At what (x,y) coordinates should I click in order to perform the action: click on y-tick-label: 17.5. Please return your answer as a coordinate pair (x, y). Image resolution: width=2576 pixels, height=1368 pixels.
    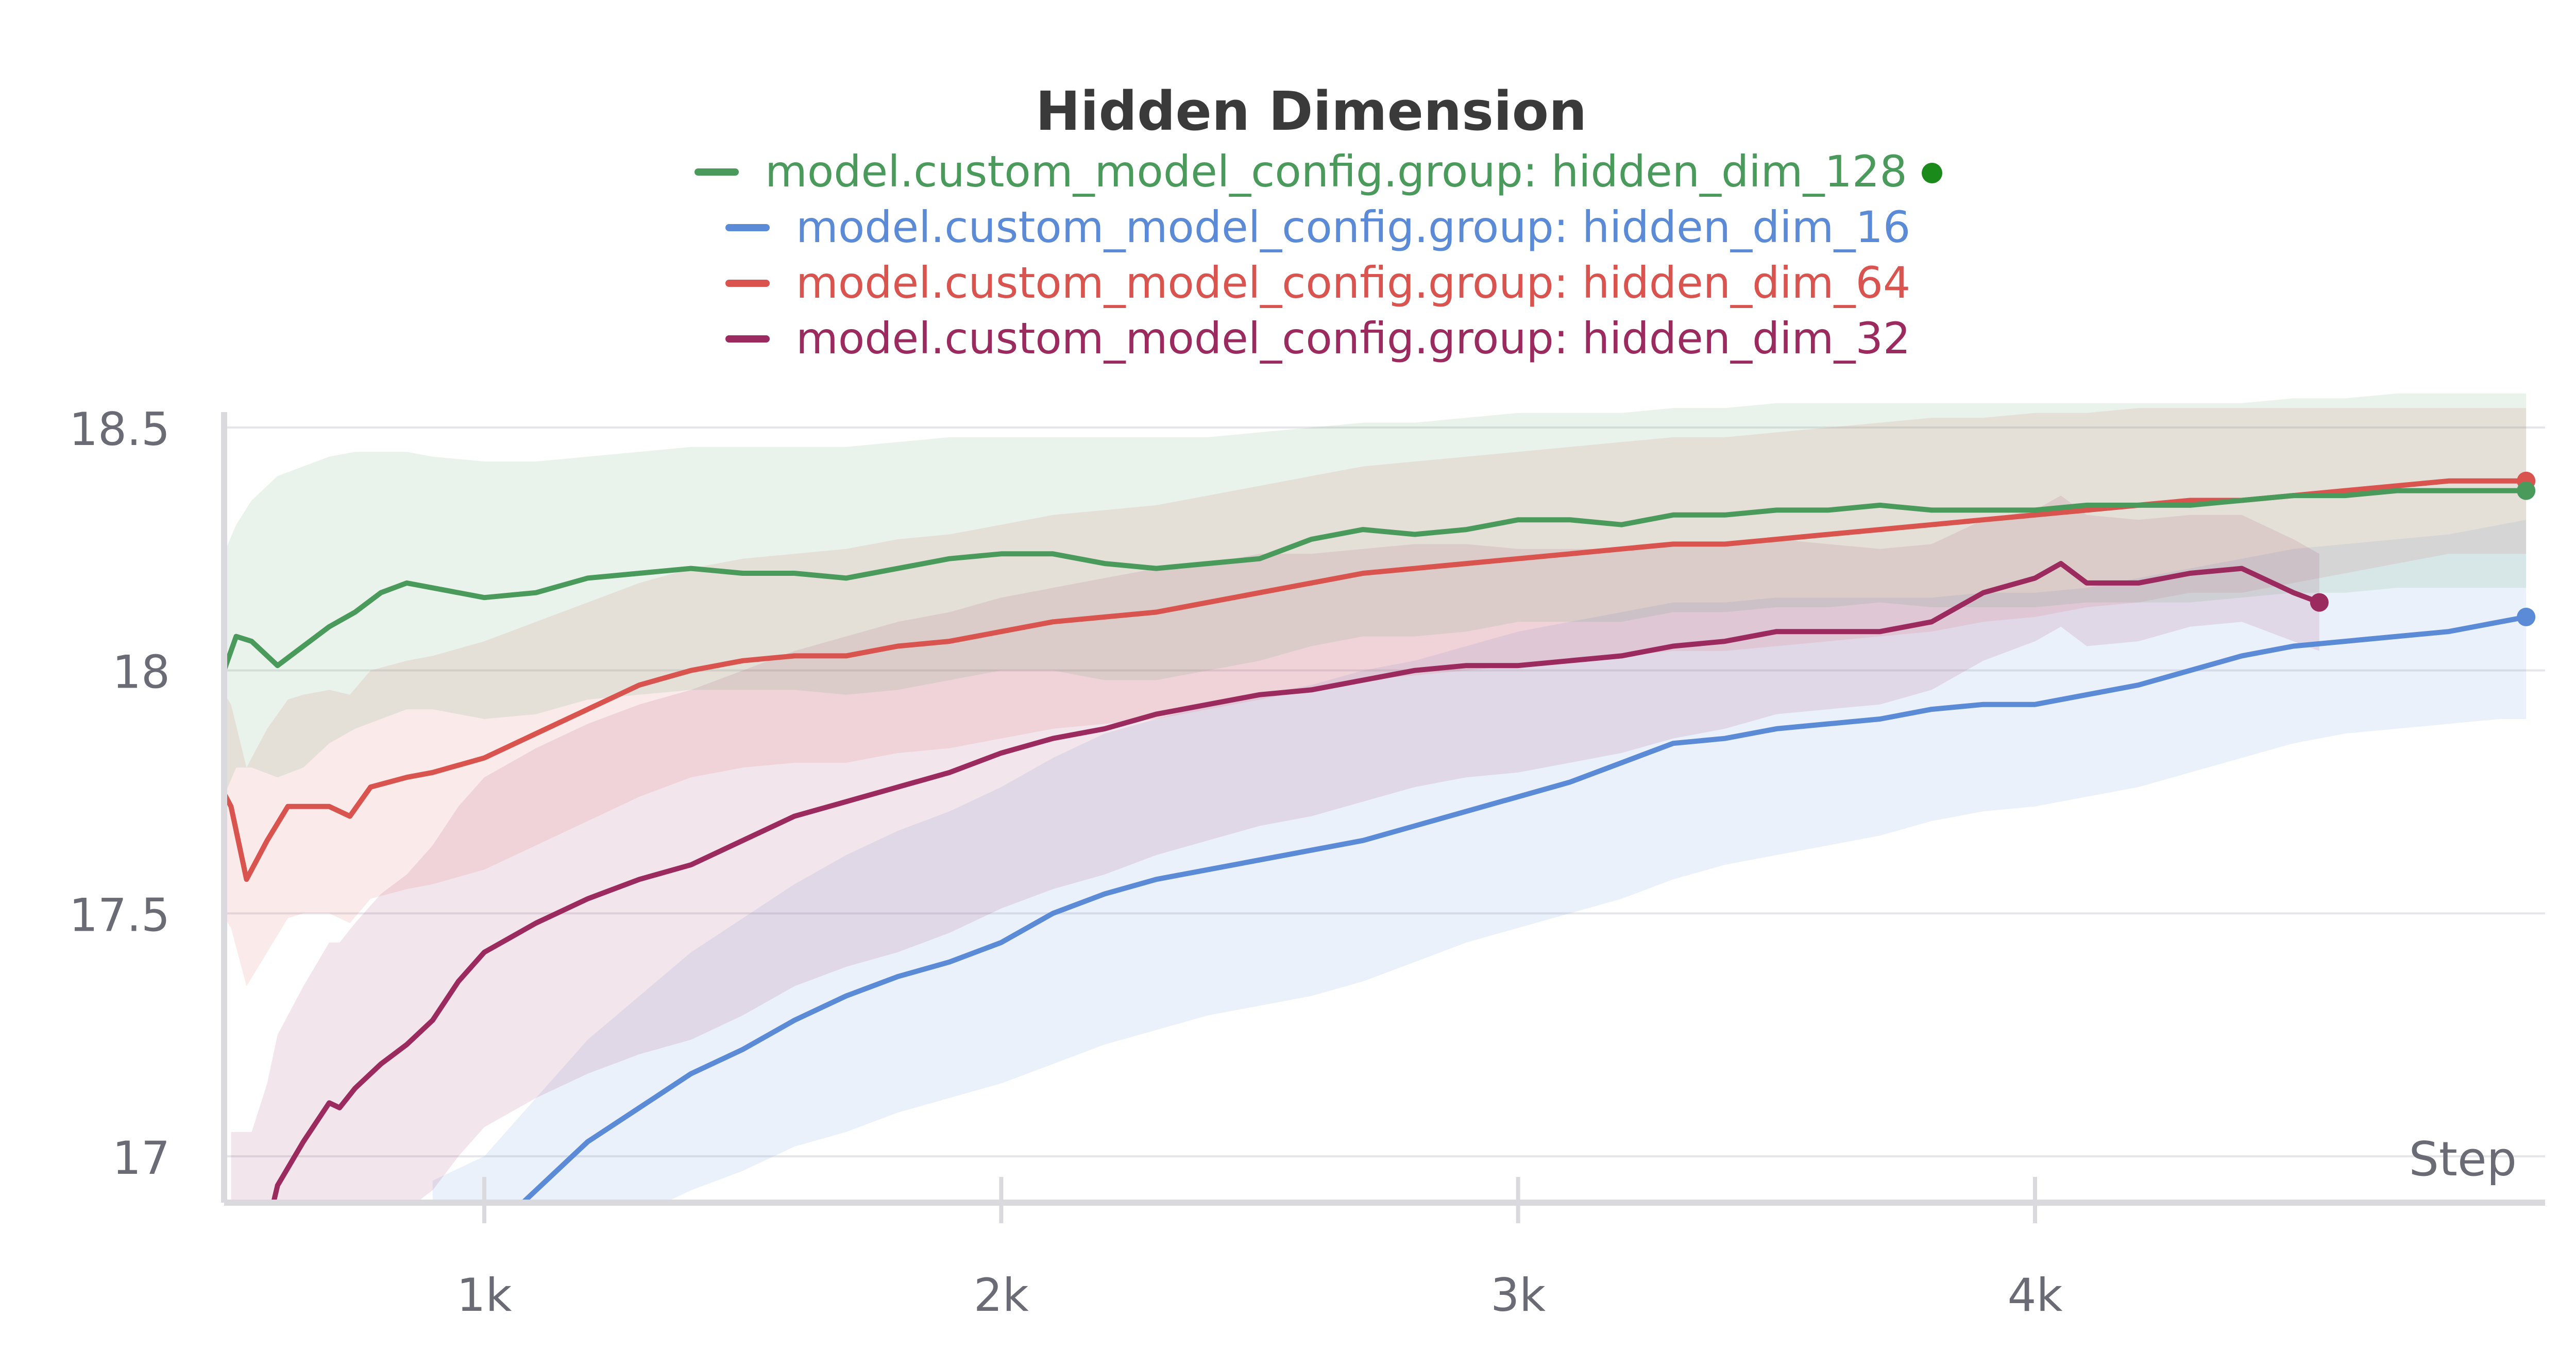
    Looking at the image, I should click on (119, 915).